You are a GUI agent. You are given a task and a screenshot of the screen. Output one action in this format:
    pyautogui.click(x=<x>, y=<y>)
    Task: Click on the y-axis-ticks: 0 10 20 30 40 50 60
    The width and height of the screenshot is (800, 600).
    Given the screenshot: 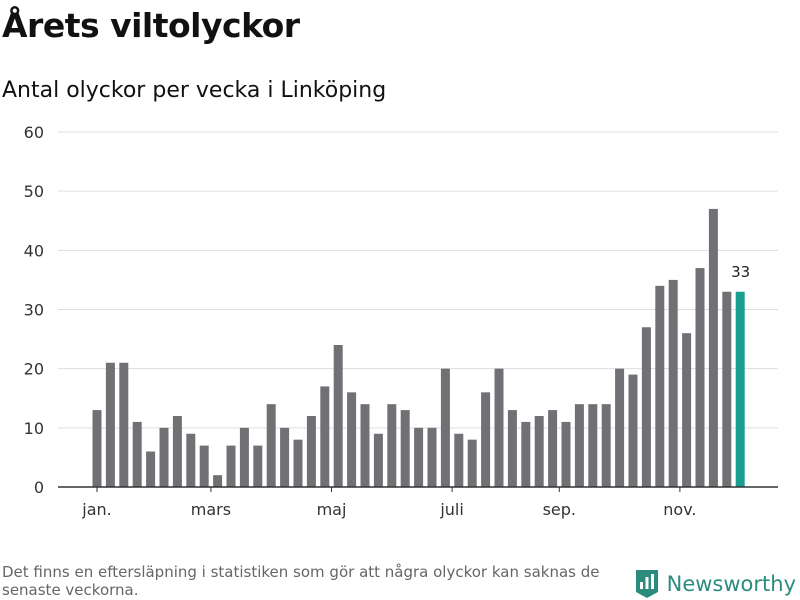 What is the action you would take?
    pyautogui.click(x=34, y=310)
    